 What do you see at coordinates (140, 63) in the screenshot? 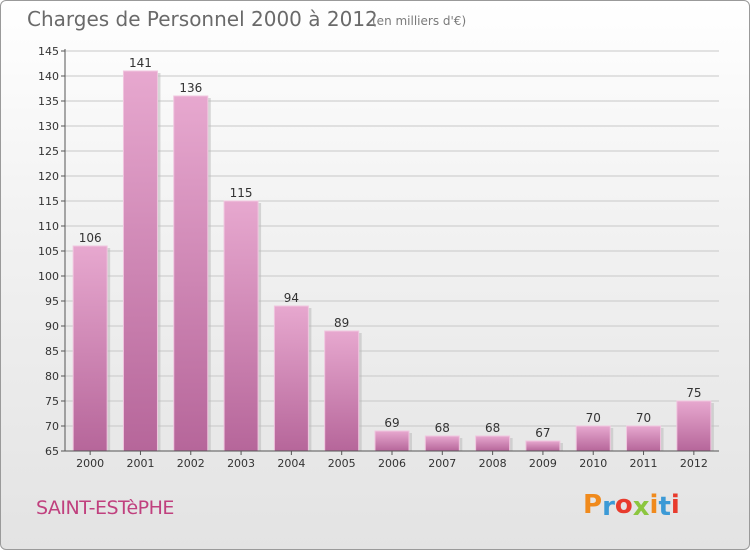
I see `data-label: 141` at bounding box center [140, 63].